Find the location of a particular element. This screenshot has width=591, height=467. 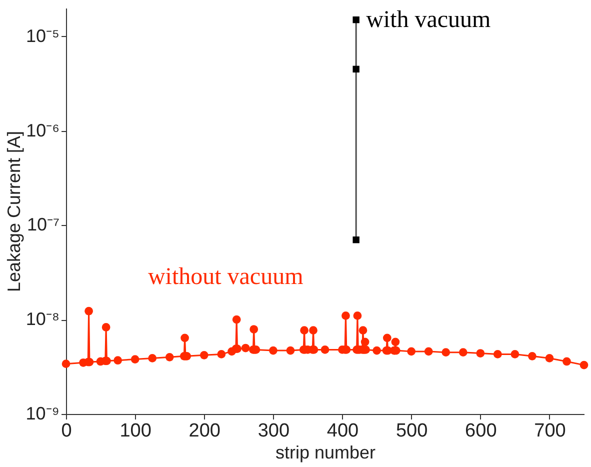

series-label: with vacuum is located at coordinates (429, 19).